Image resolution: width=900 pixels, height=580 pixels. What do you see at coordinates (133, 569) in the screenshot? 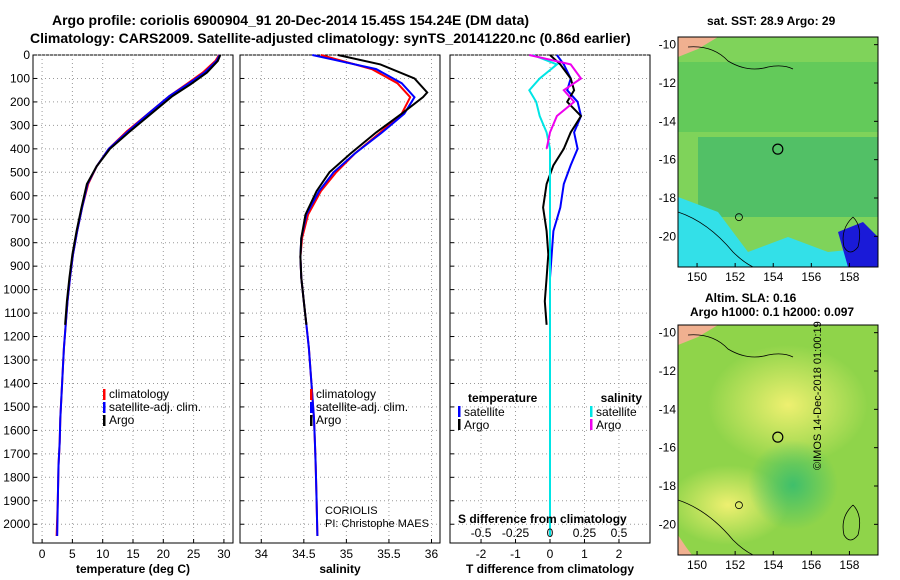
I see `temperature-x-label: temperature (deg C)` at bounding box center [133, 569].